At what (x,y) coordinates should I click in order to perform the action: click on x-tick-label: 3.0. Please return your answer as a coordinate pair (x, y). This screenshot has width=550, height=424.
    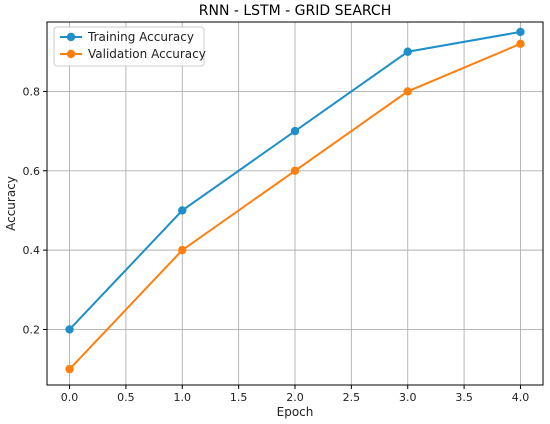
    Looking at the image, I should click on (408, 397).